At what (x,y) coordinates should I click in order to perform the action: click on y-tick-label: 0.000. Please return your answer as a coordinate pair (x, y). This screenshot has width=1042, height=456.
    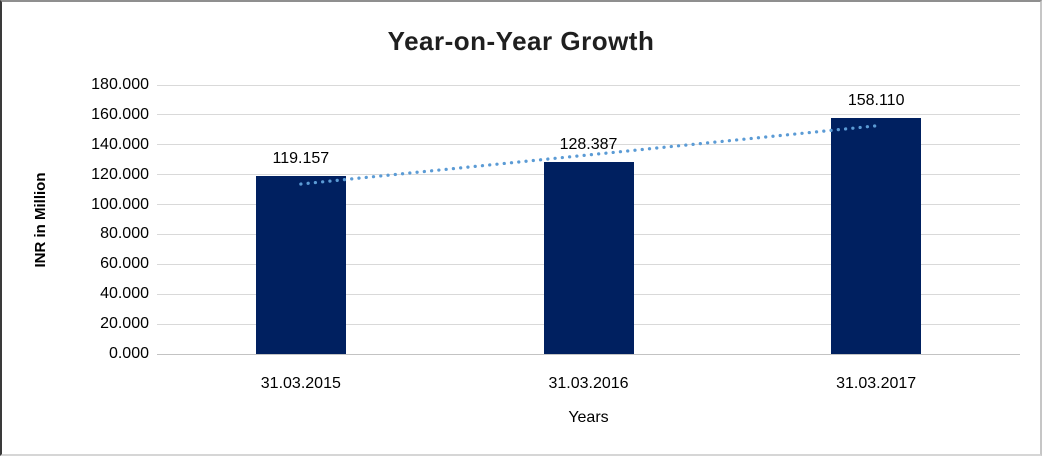
    Looking at the image, I should click on (128, 353).